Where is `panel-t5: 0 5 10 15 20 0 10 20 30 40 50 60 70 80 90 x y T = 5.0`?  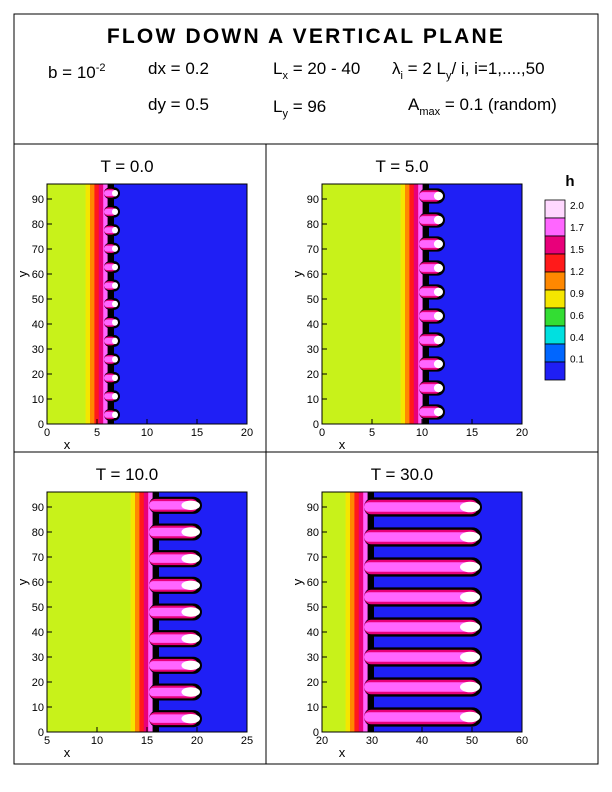
panel-t5: 0 5 10 15 20 0 10 20 30 40 50 60 70 80 90 x y T = 5.0 is located at coordinates (409, 304).